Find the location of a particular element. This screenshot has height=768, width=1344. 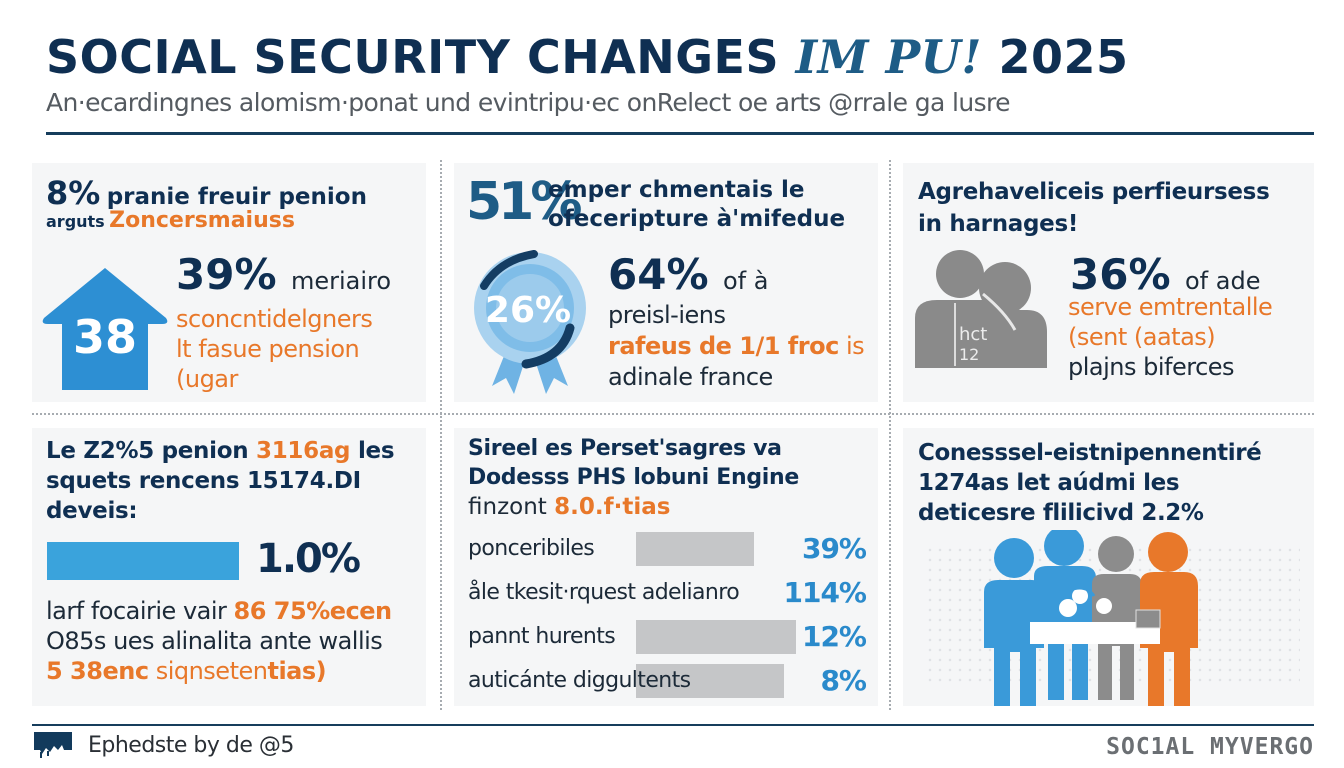

card1-line: lt fasue pension is located at coordinates (268, 349).